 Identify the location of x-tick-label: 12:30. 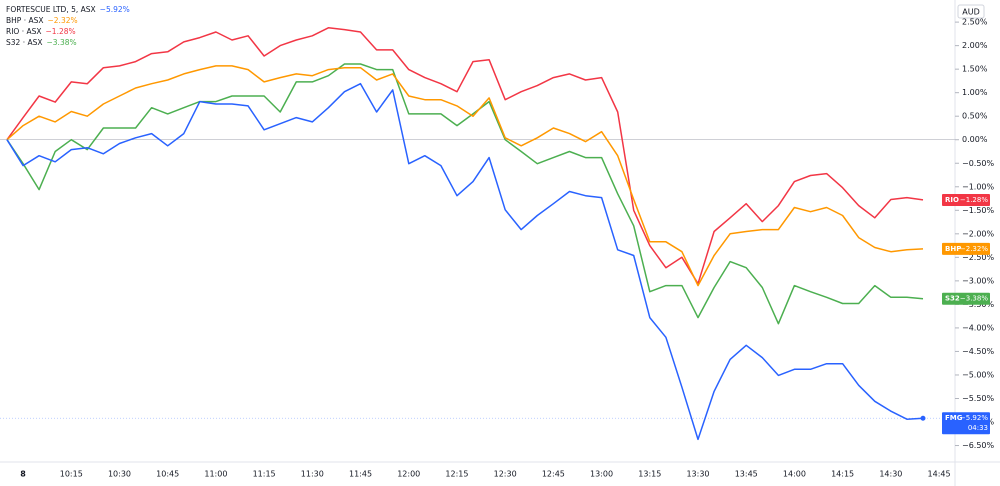
(505, 474).